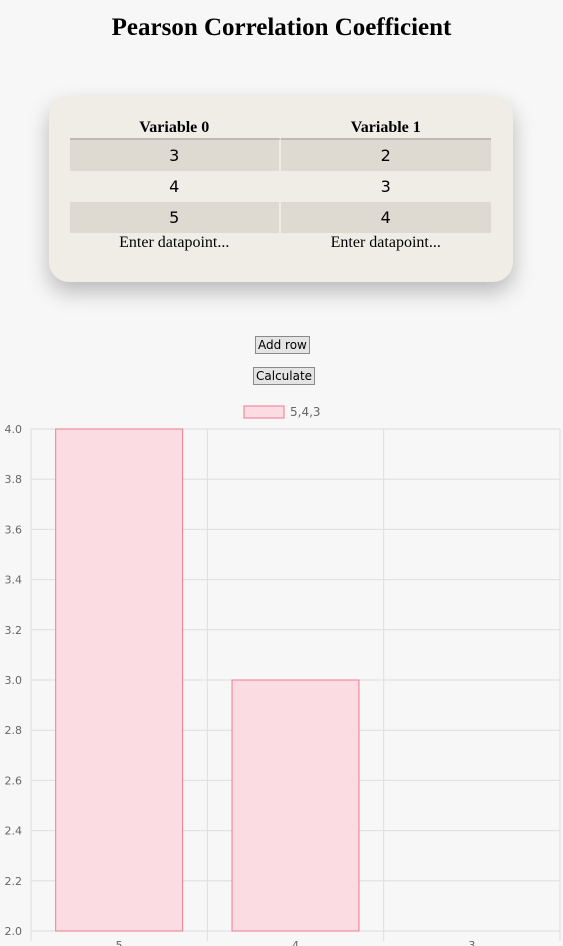  I want to click on table-row: 4 3, so click(280, 186).